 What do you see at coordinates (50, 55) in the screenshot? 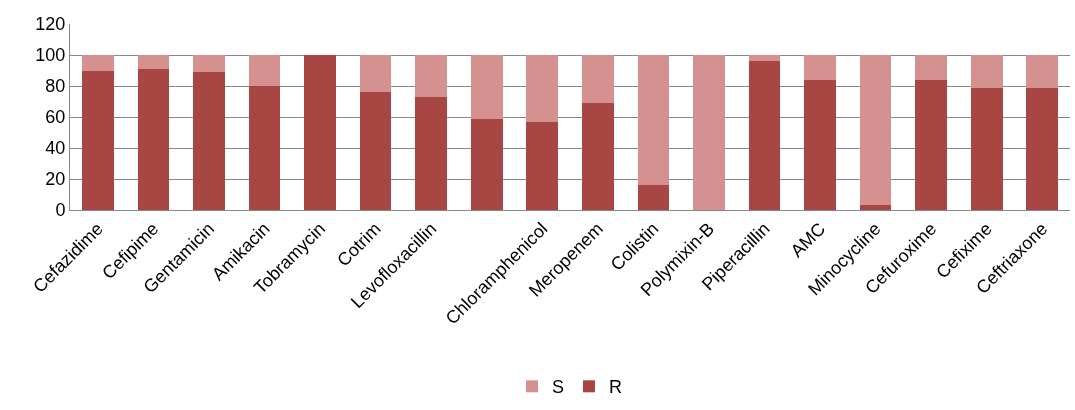
I see `y-tick-label: 100` at bounding box center [50, 55].